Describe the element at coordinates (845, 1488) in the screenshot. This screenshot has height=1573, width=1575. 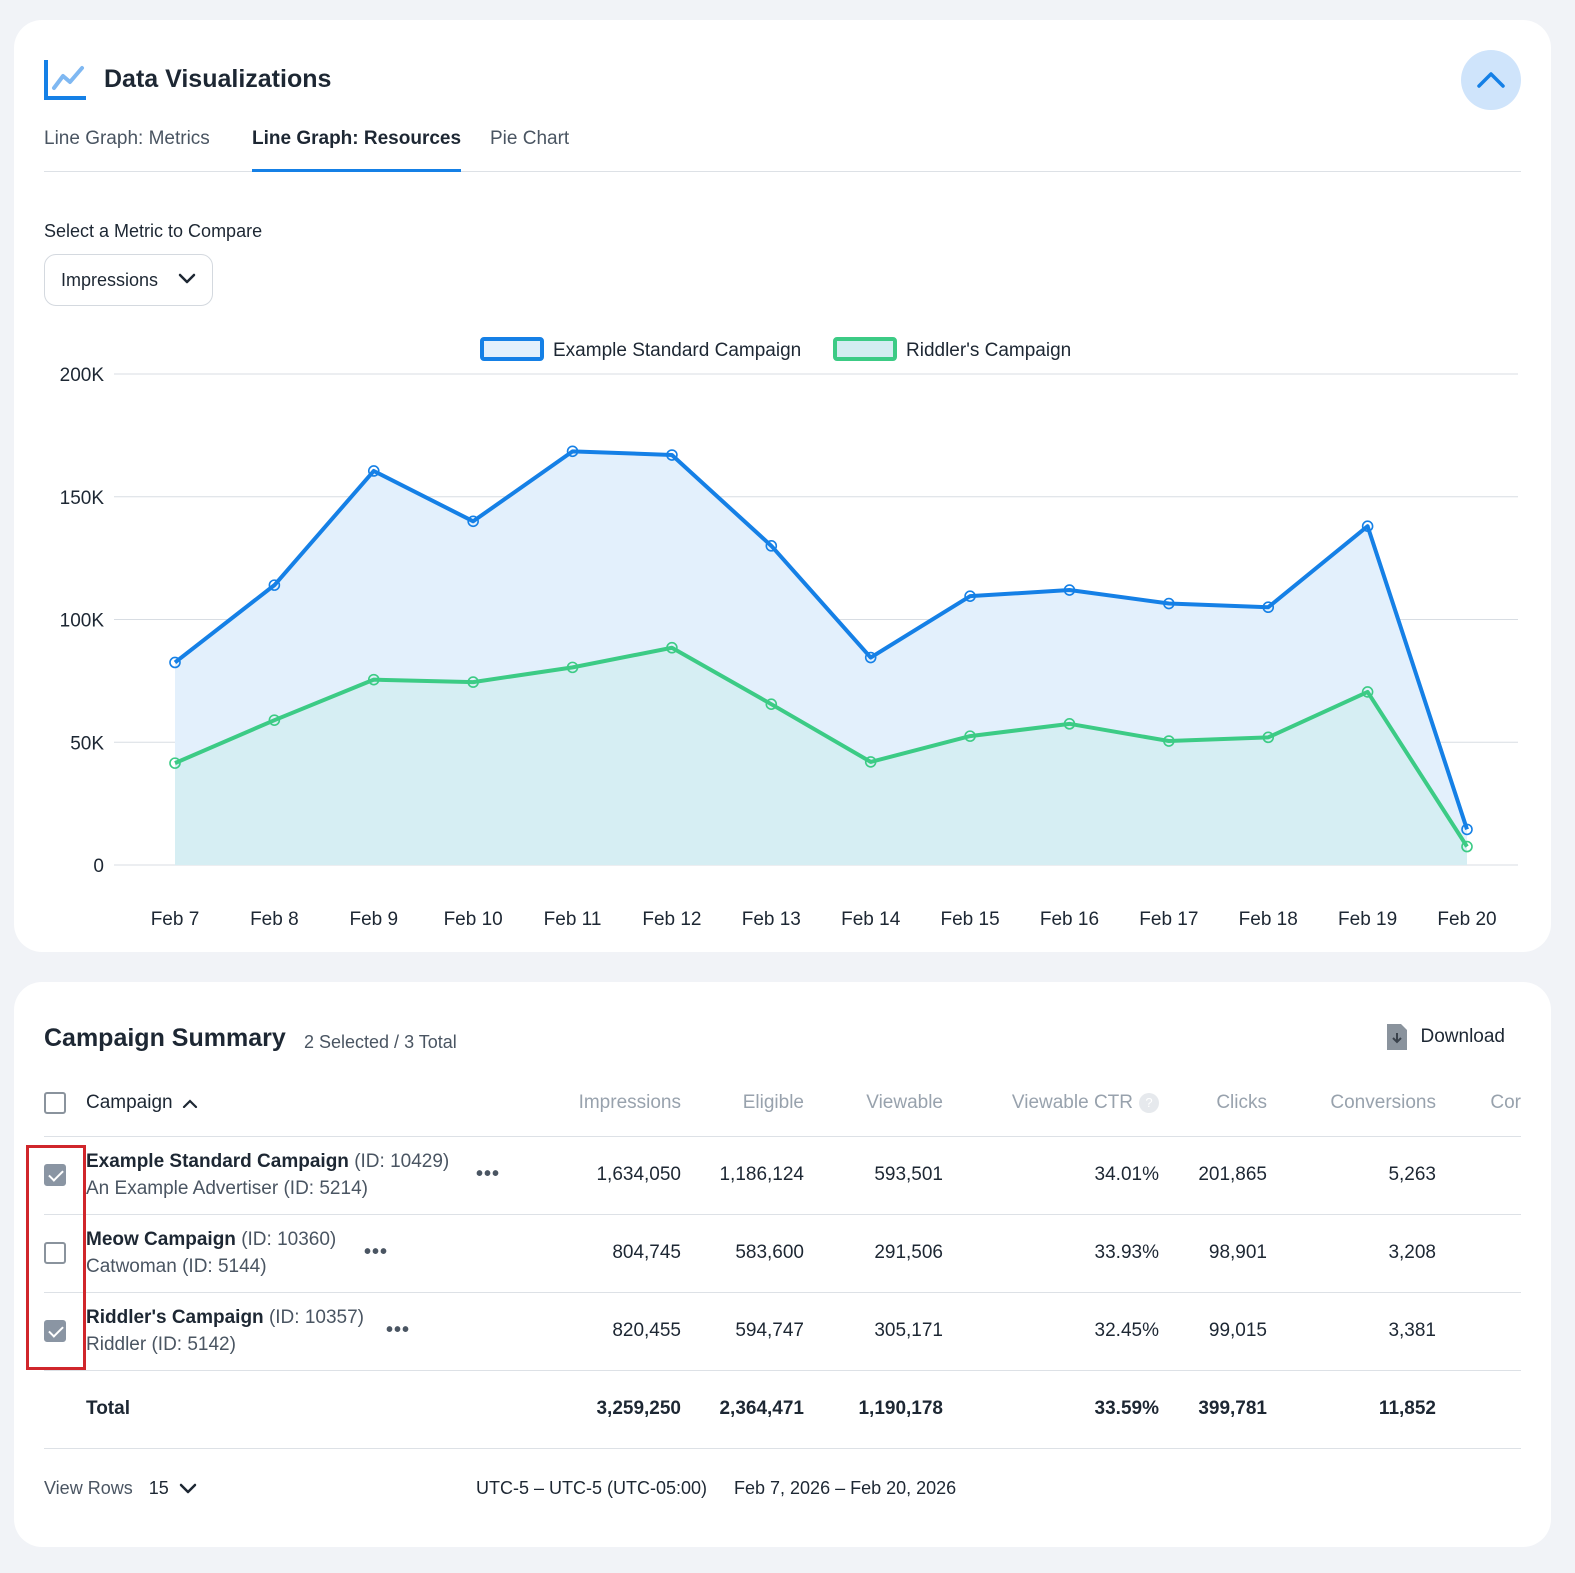
I see `date-range-label: Feb 7, 2026 – Feb 20, 2026` at that location.